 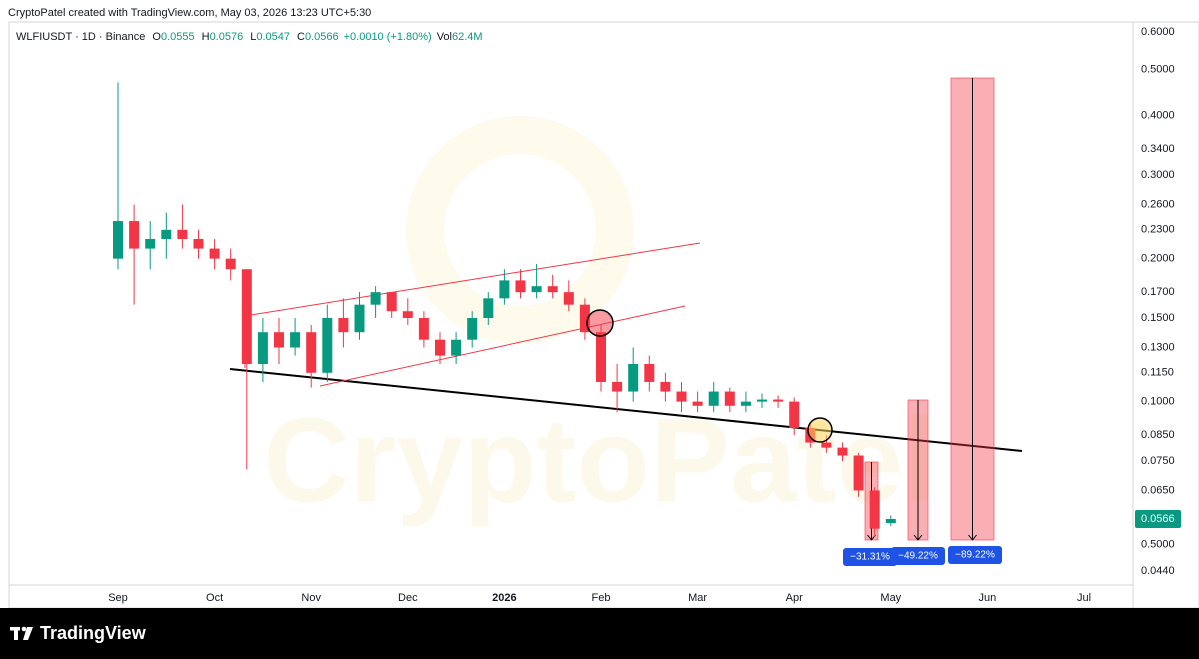 What do you see at coordinates (467, 37) in the screenshot?
I see `legend-volume: 62.4M` at bounding box center [467, 37].